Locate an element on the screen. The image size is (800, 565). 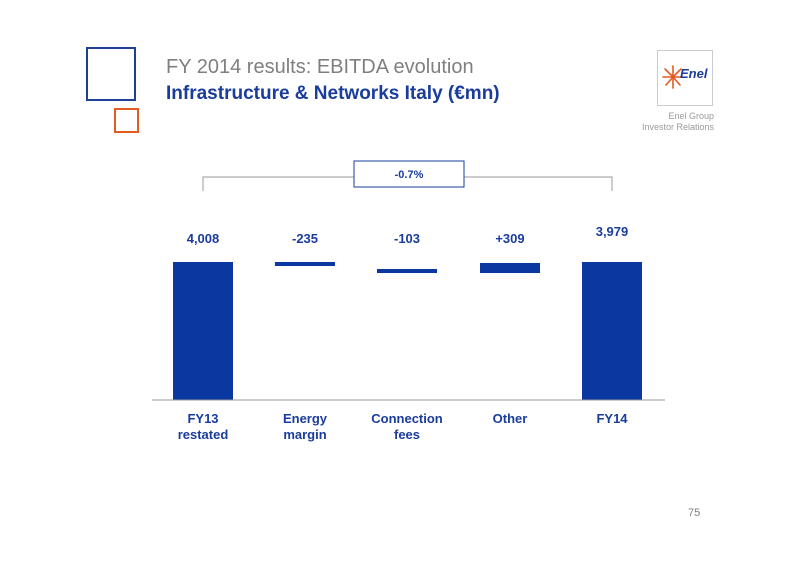
decorative-blue-square is located at coordinates (111, 74).